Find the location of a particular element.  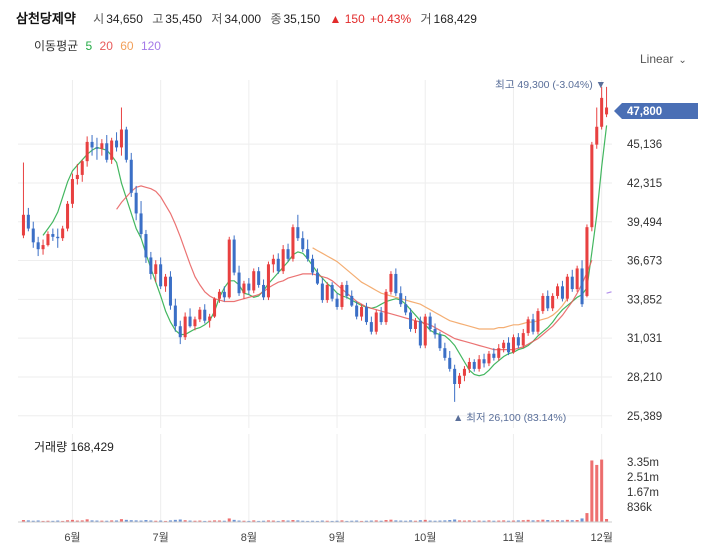

x-tick-label: 11월 is located at coordinates (514, 537).